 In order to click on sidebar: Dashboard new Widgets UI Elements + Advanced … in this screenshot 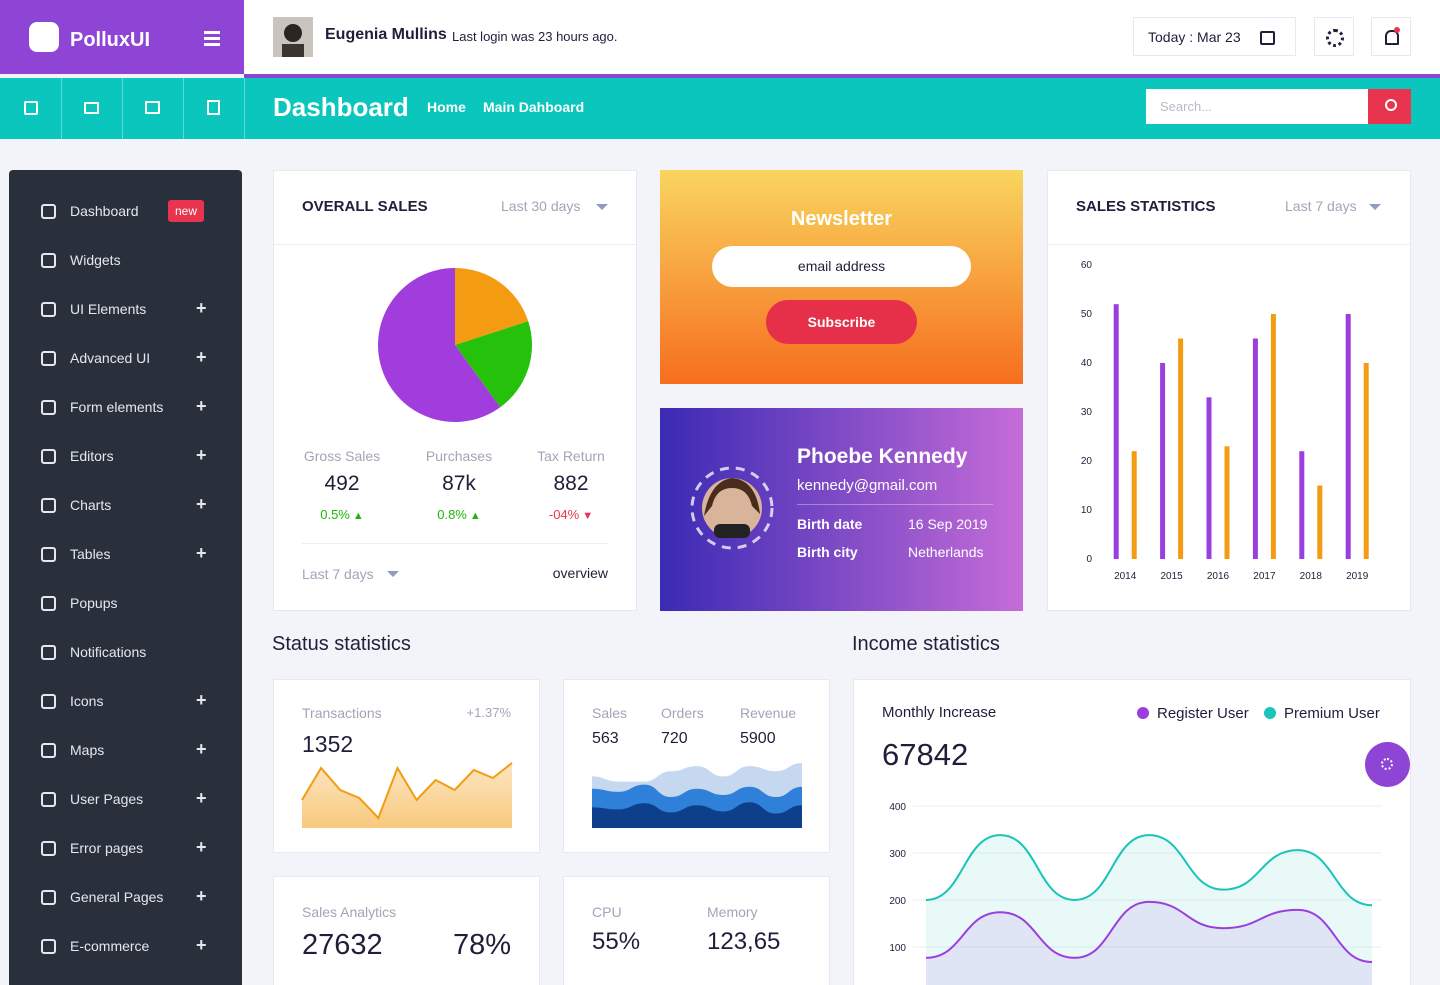, I will do `click(125, 577)`.